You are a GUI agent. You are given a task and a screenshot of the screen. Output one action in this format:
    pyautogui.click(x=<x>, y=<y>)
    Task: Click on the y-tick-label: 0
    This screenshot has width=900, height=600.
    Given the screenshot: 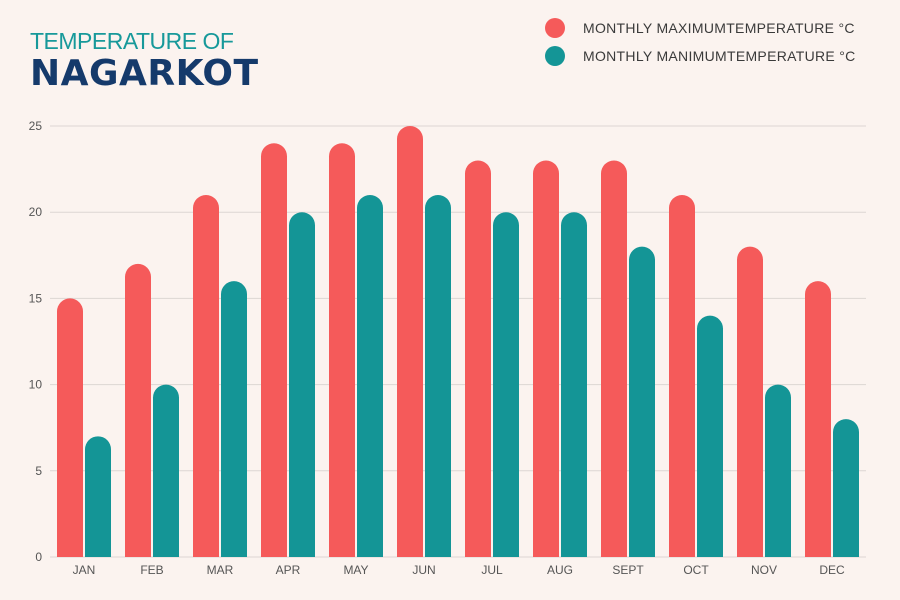 What is the action you would take?
    pyautogui.click(x=38, y=557)
    